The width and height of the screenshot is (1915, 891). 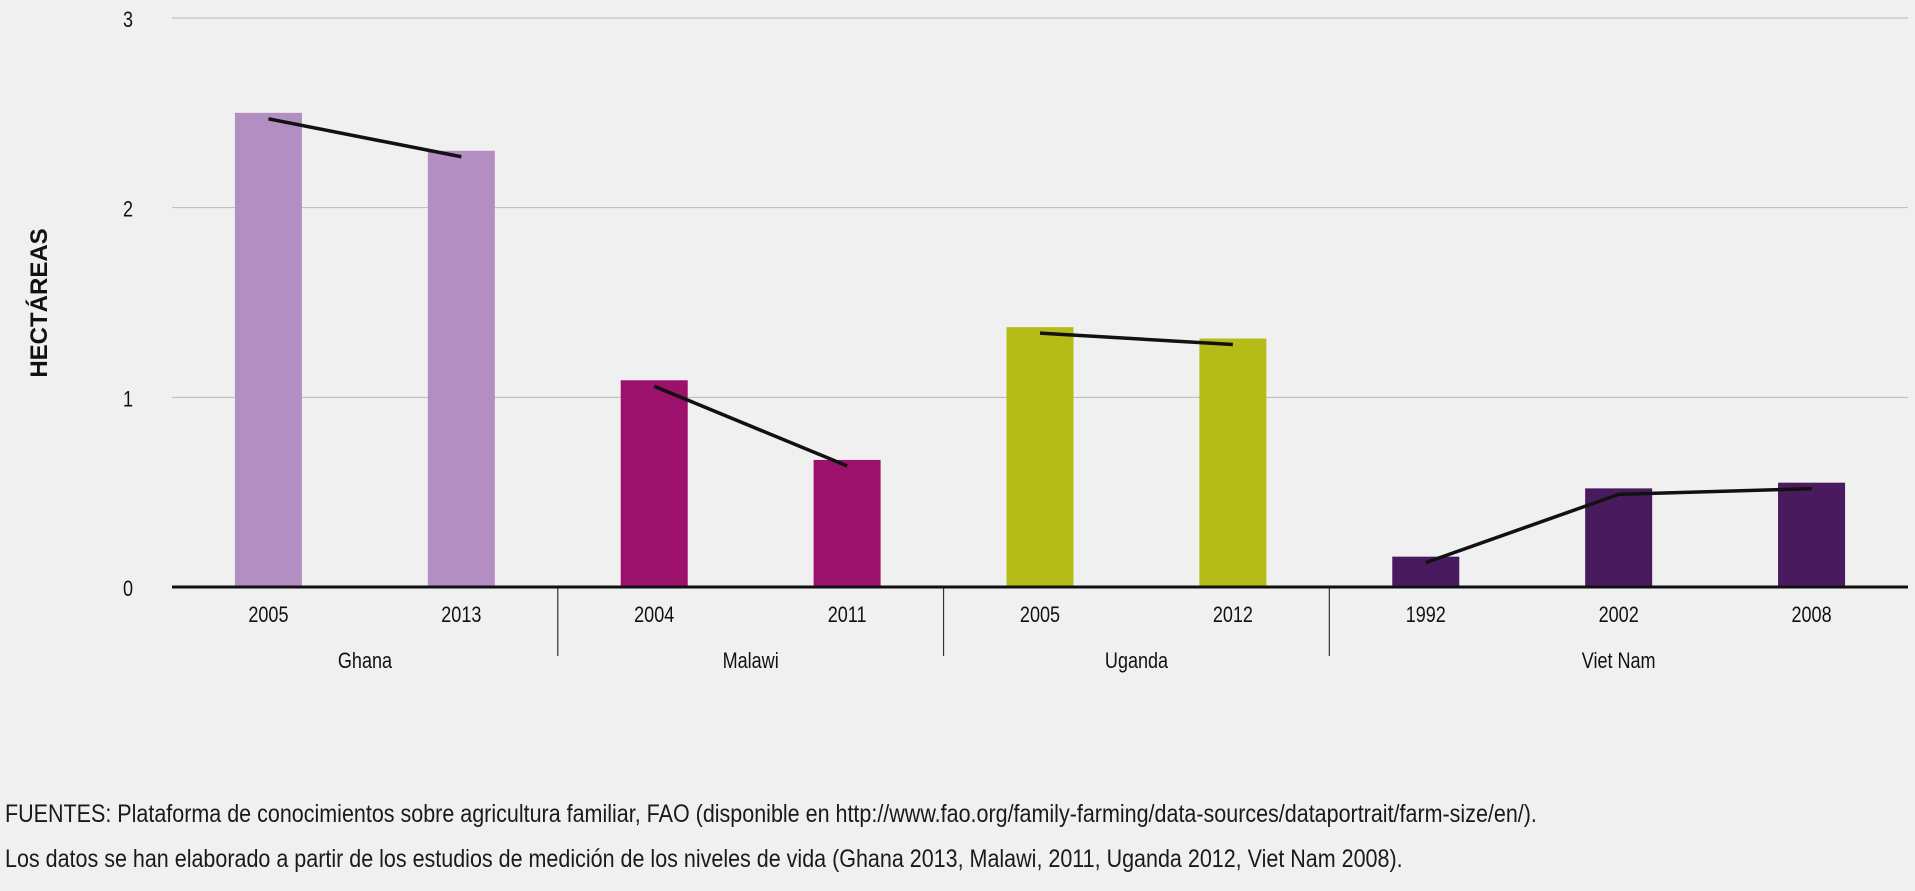 What do you see at coordinates (1811, 615) in the screenshot?
I see `x-tick-label: 2008` at bounding box center [1811, 615].